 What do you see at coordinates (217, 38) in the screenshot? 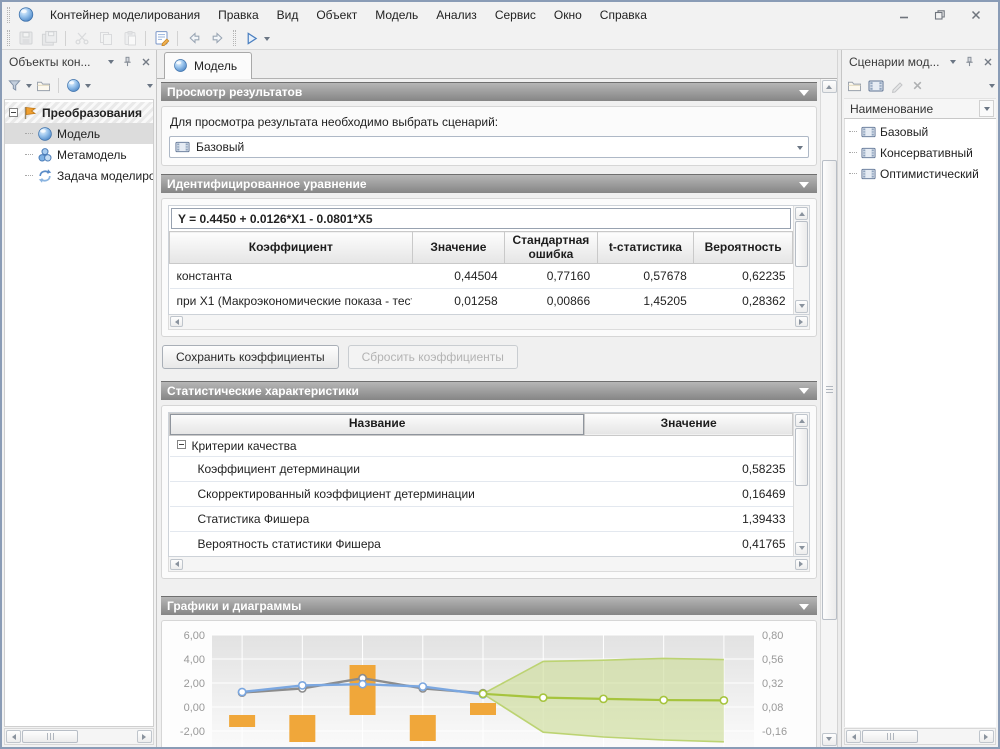
I see `forward-button` at bounding box center [217, 38].